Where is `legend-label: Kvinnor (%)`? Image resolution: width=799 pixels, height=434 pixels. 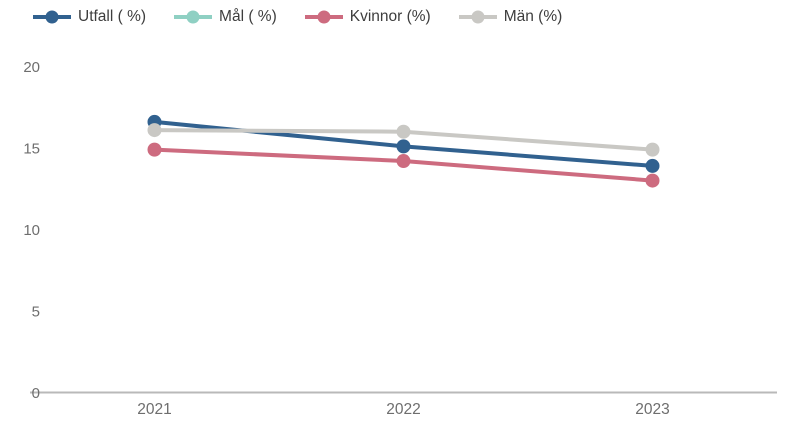
legend-label: Kvinnor (%) is located at coordinates (390, 16).